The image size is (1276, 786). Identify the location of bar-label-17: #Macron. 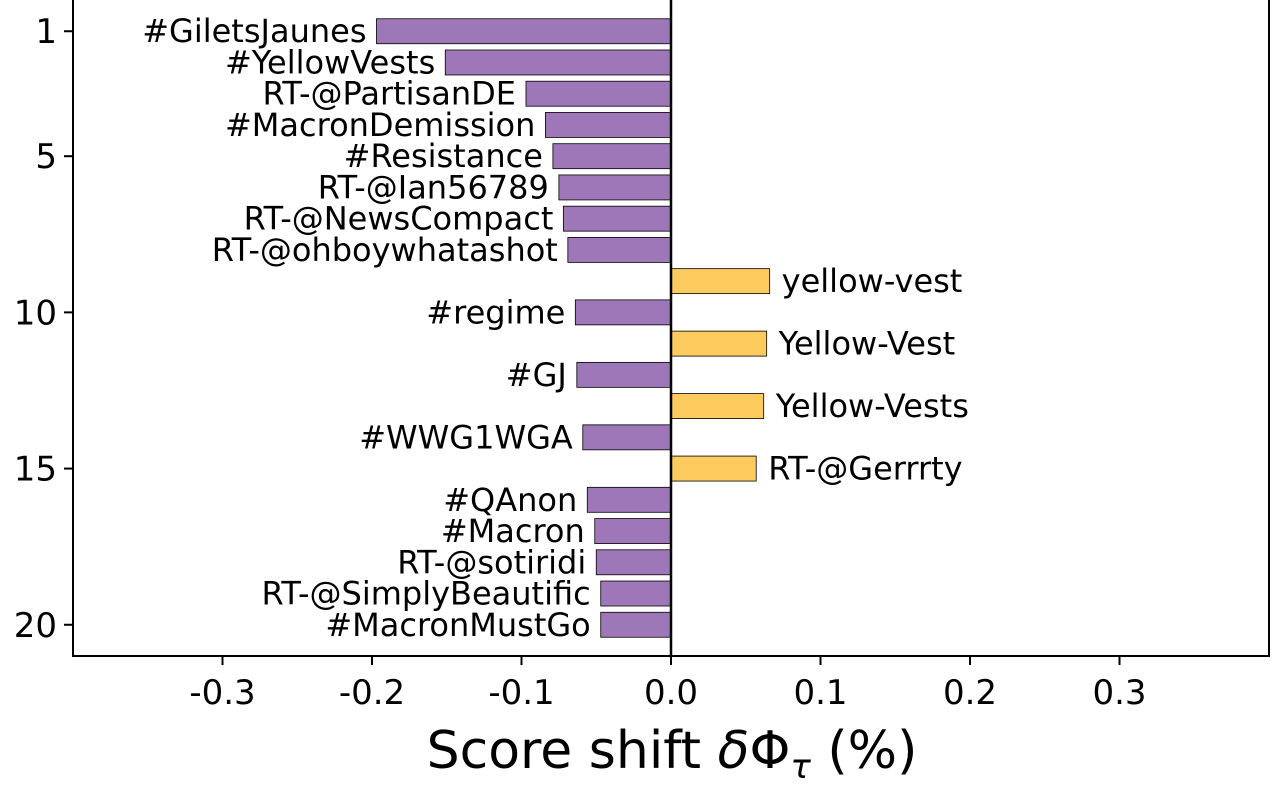
(513, 531).